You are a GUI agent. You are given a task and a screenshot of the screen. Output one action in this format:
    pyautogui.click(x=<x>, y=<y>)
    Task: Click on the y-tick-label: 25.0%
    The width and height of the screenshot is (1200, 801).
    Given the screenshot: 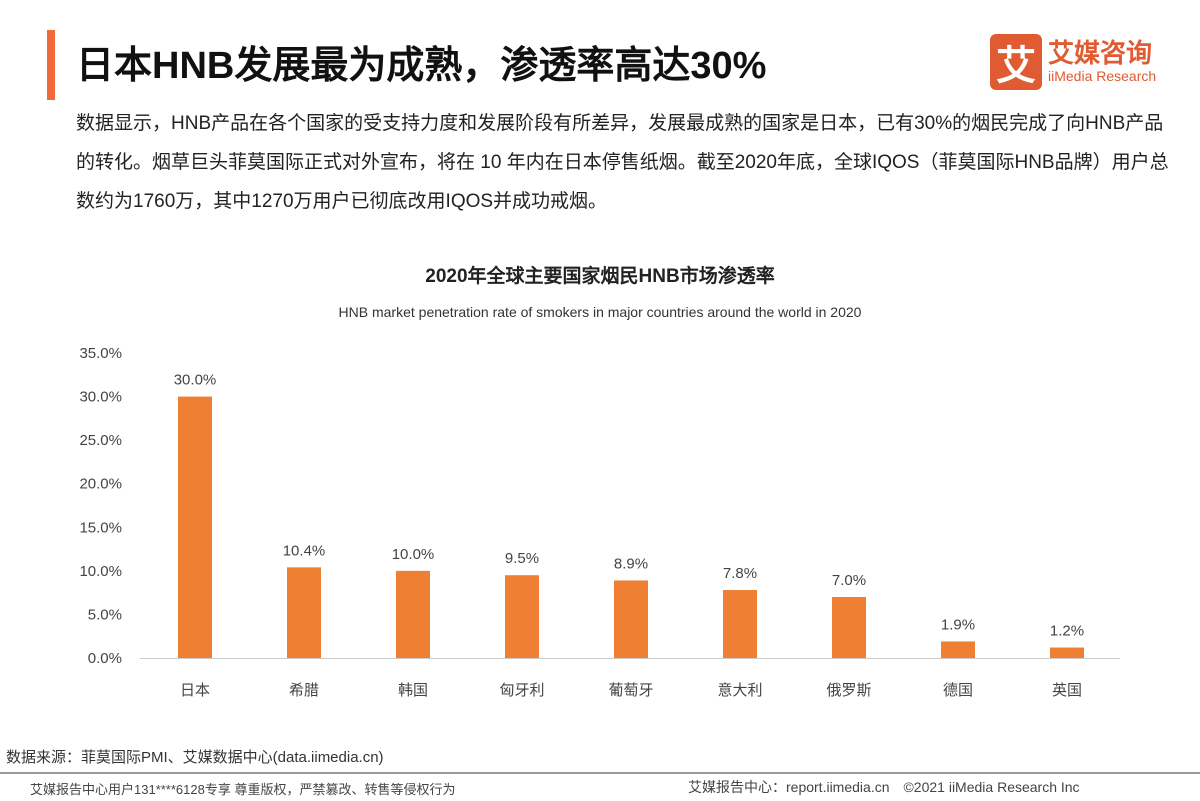 What is the action you would take?
    pyautogui.click(x=100, y=440)
    